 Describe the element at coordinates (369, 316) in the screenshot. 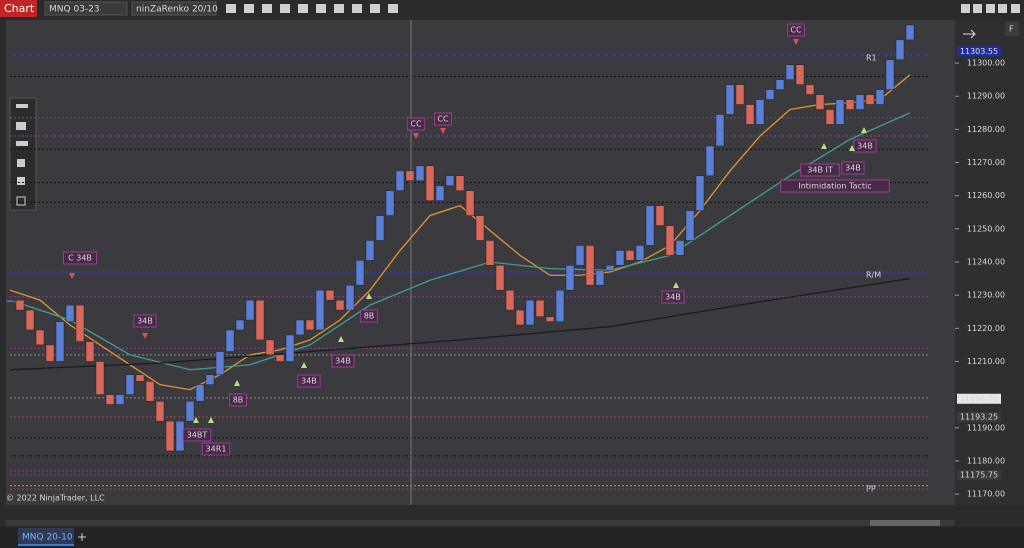

I see `annotation: 8B` at that location.